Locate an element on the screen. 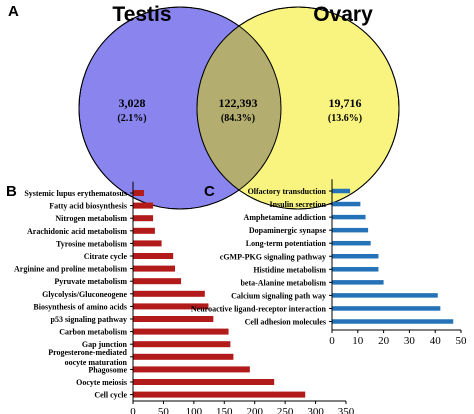  venn-count-testis-only: 3,028 is located at coordinates (132, 103).